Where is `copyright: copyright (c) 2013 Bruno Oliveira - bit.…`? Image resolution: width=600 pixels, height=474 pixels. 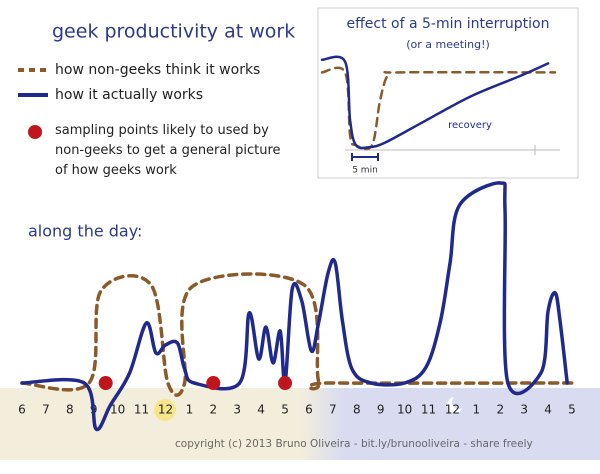
copyright: copyright (c) 2013 Bruno Oliveira - bit.… is located at coordinates (354, 444).